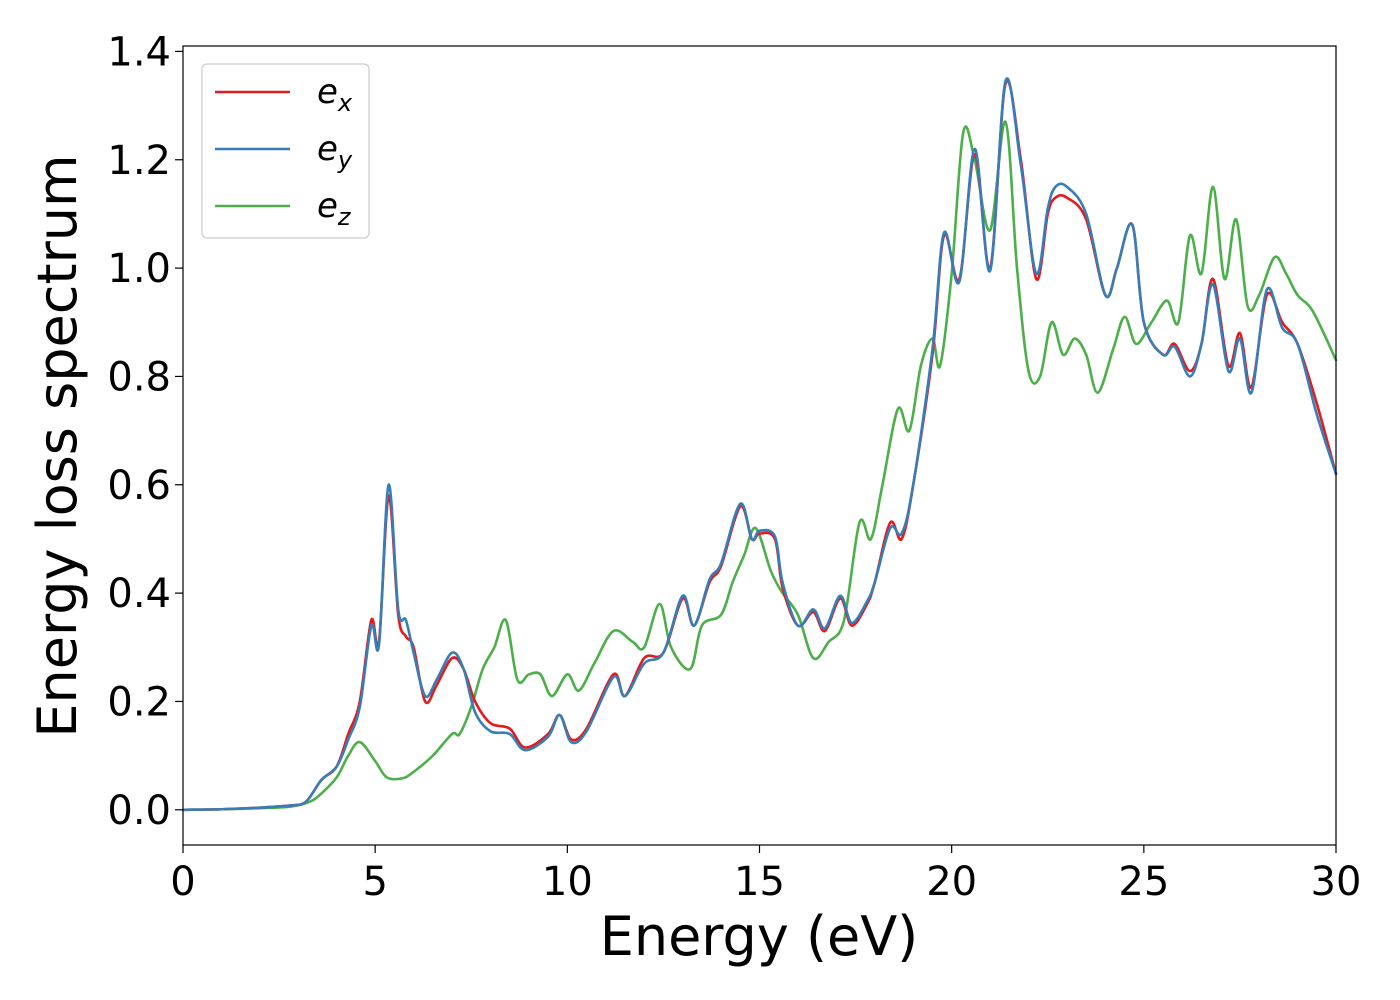 The width and height of the screenshot is (1400, 1000). Describe the element at coordinates (951, 882) in the screenshot. I see `x-tick-label: 20` at that location.